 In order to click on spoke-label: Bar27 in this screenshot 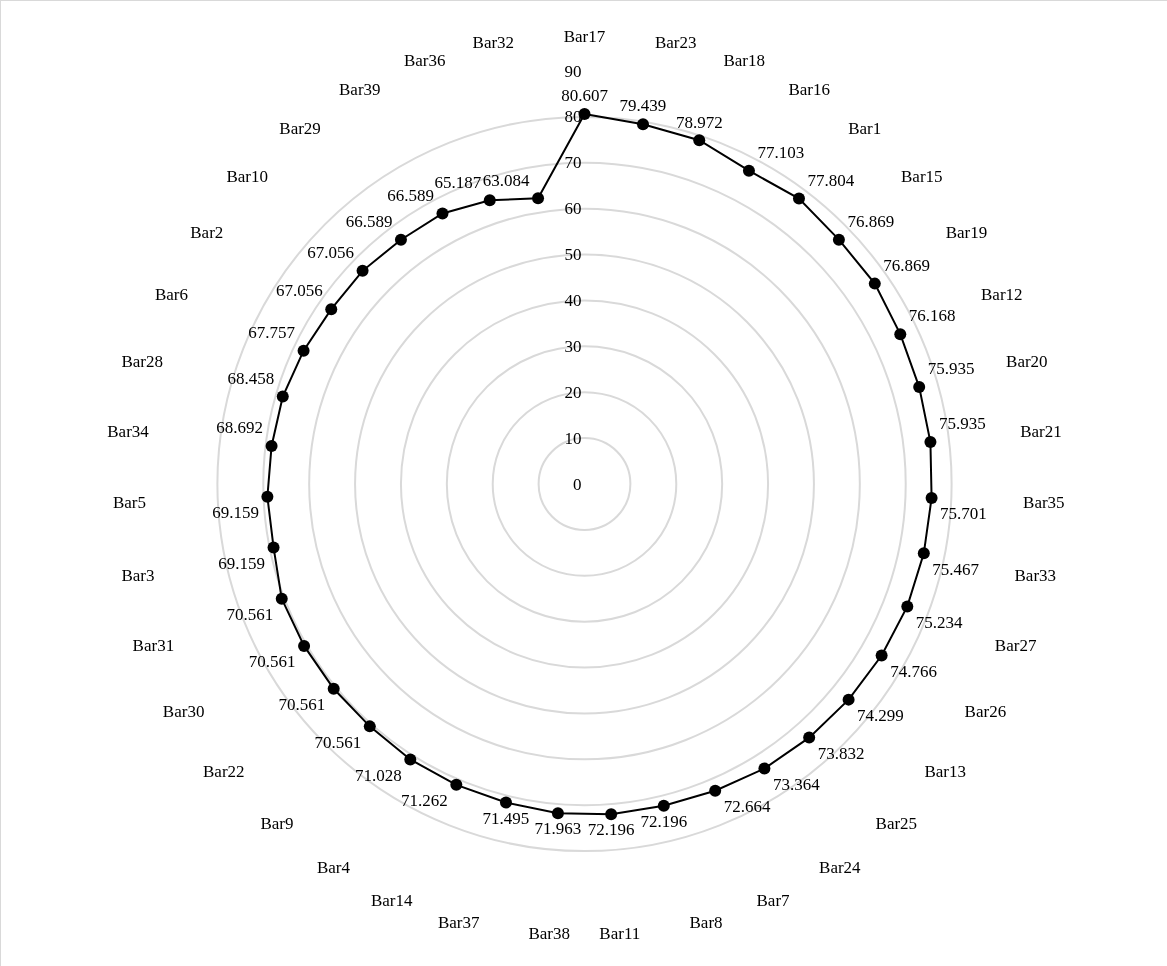, I will do `click(1015, 646)`.